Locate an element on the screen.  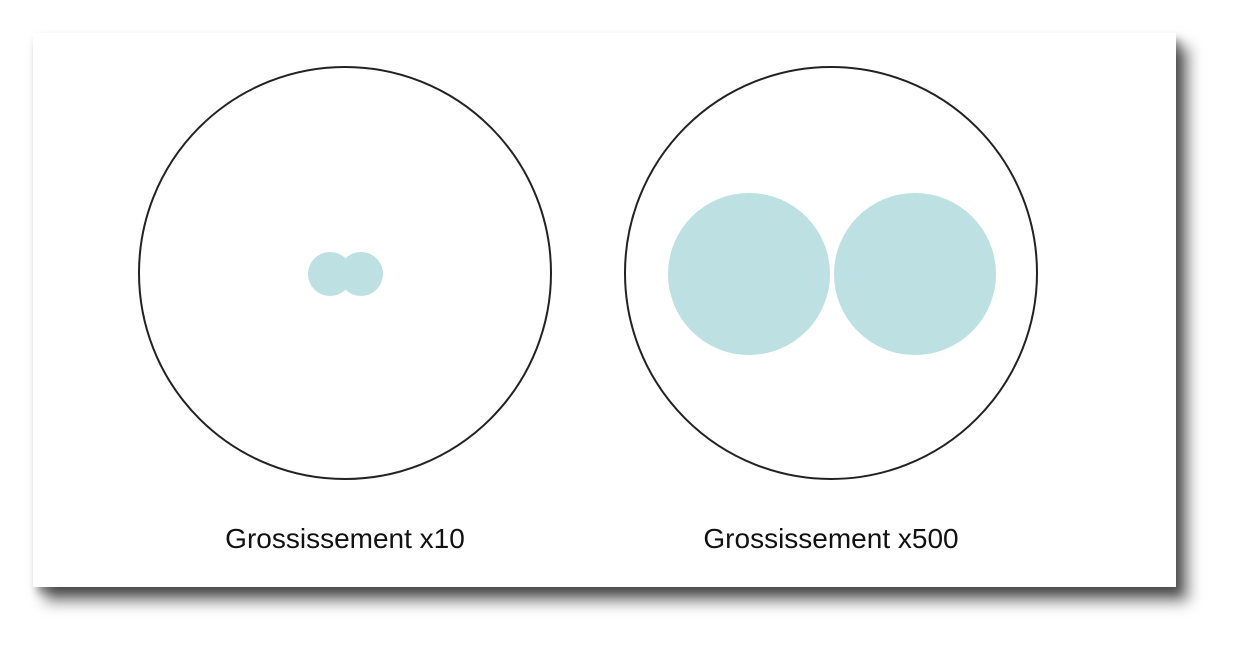
particle-left-a is located at coordinates (330, 274).